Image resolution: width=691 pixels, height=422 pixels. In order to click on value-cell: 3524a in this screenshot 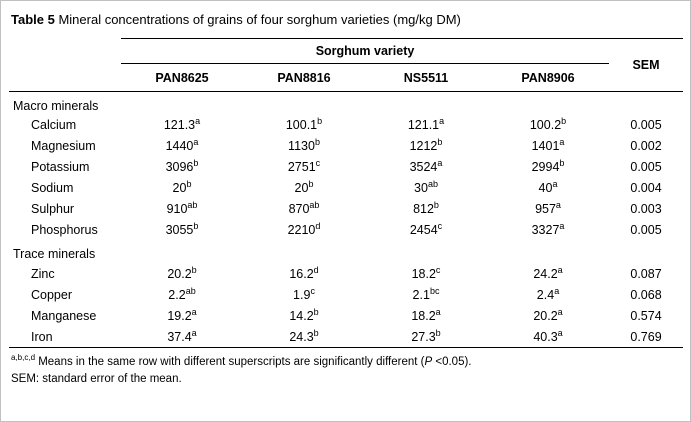, I will do `click(426, 167)`.